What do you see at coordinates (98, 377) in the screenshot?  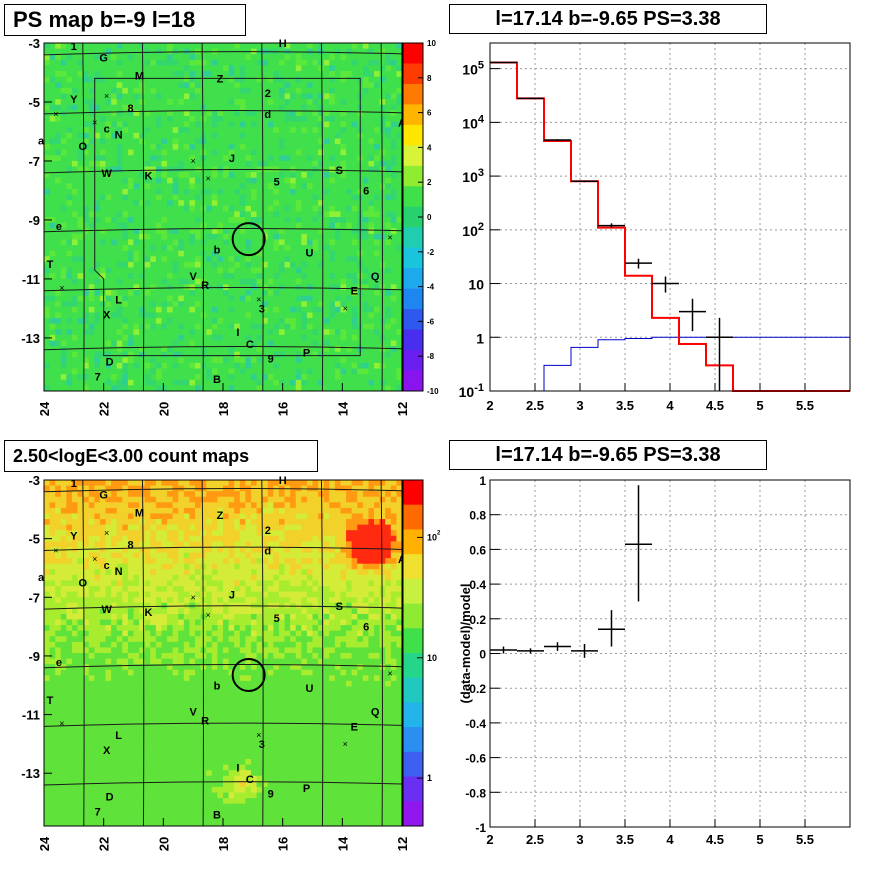 I see `source-label: 7` at bounding box center [98, 377].